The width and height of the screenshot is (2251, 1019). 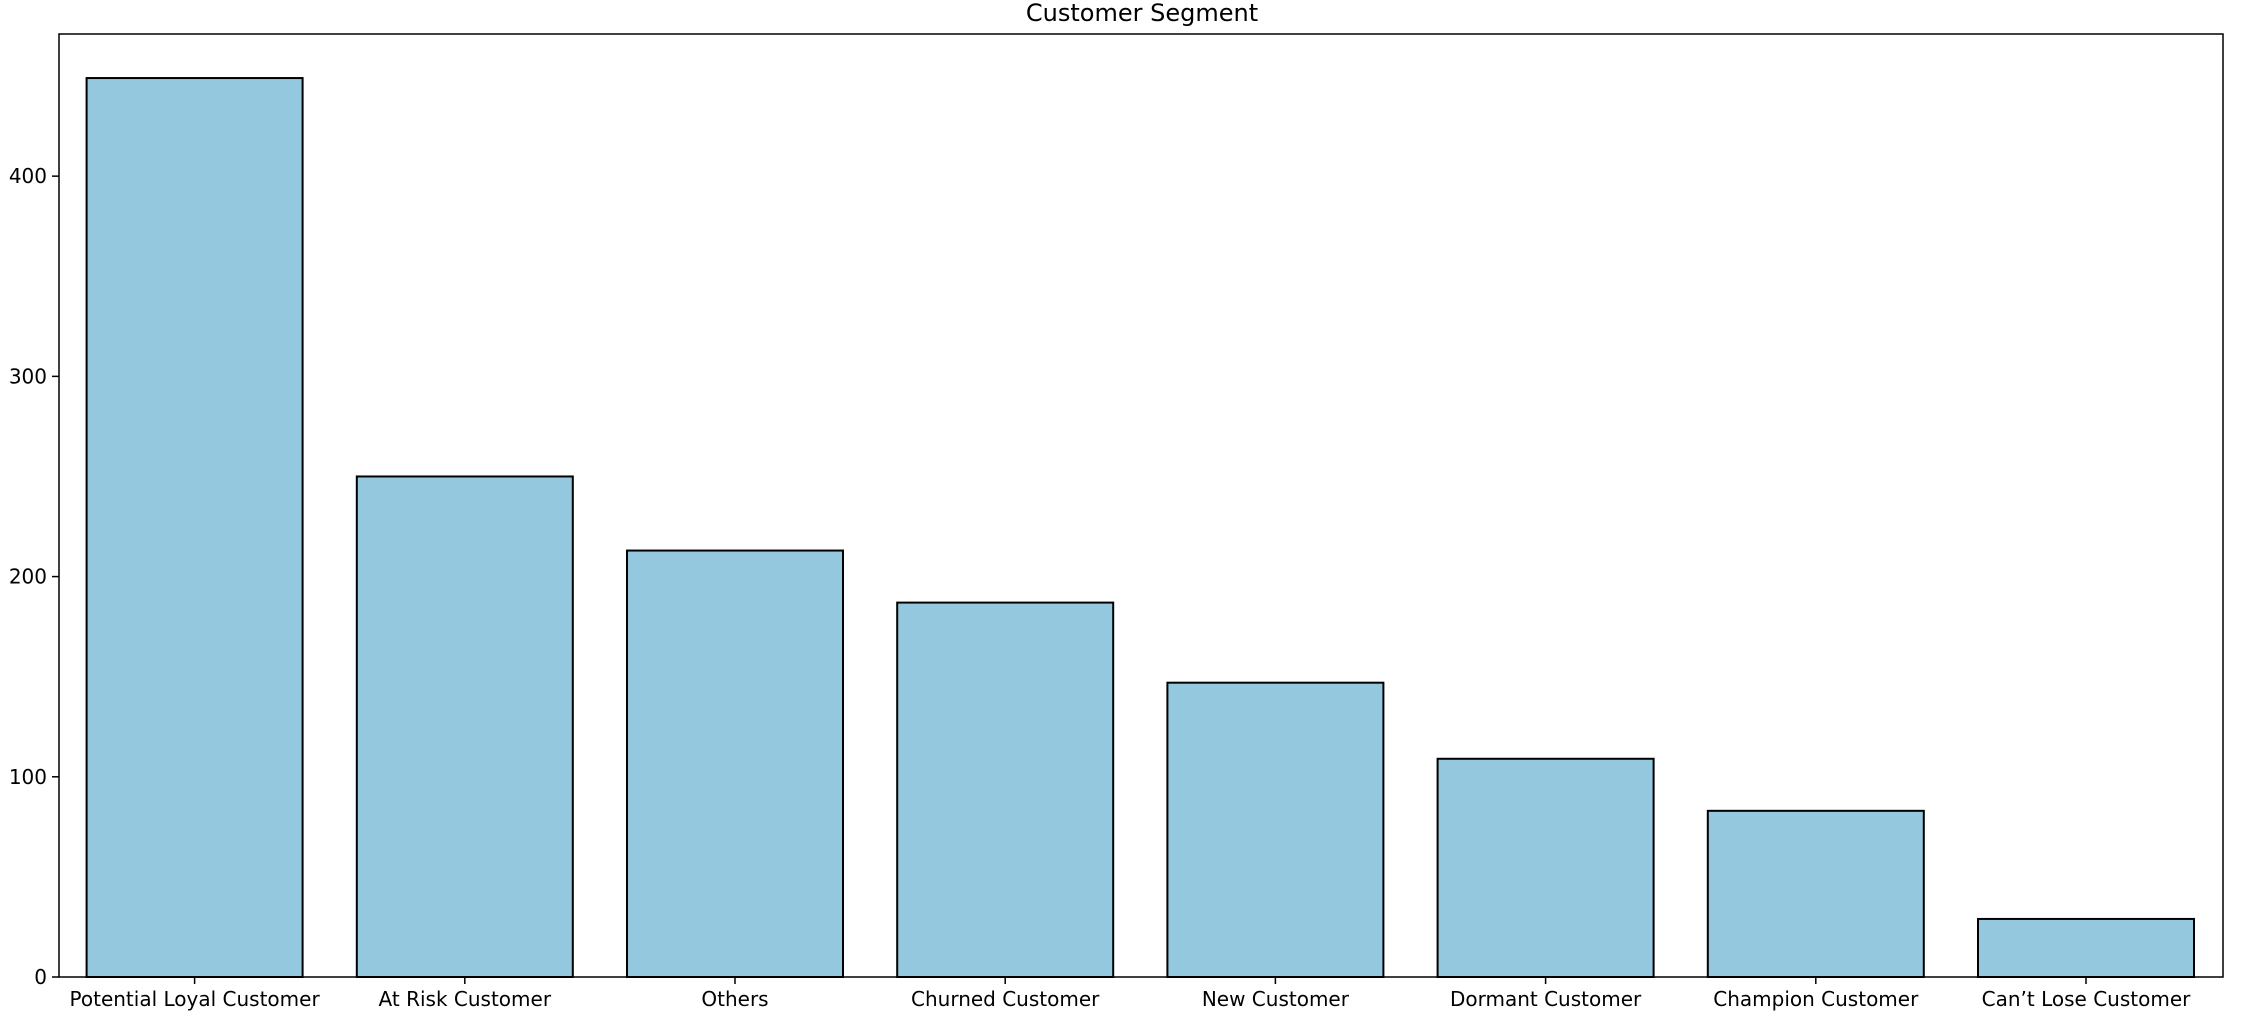 I want to click on x-tick-label: At Risk Customer, so click(x=465, y=999).